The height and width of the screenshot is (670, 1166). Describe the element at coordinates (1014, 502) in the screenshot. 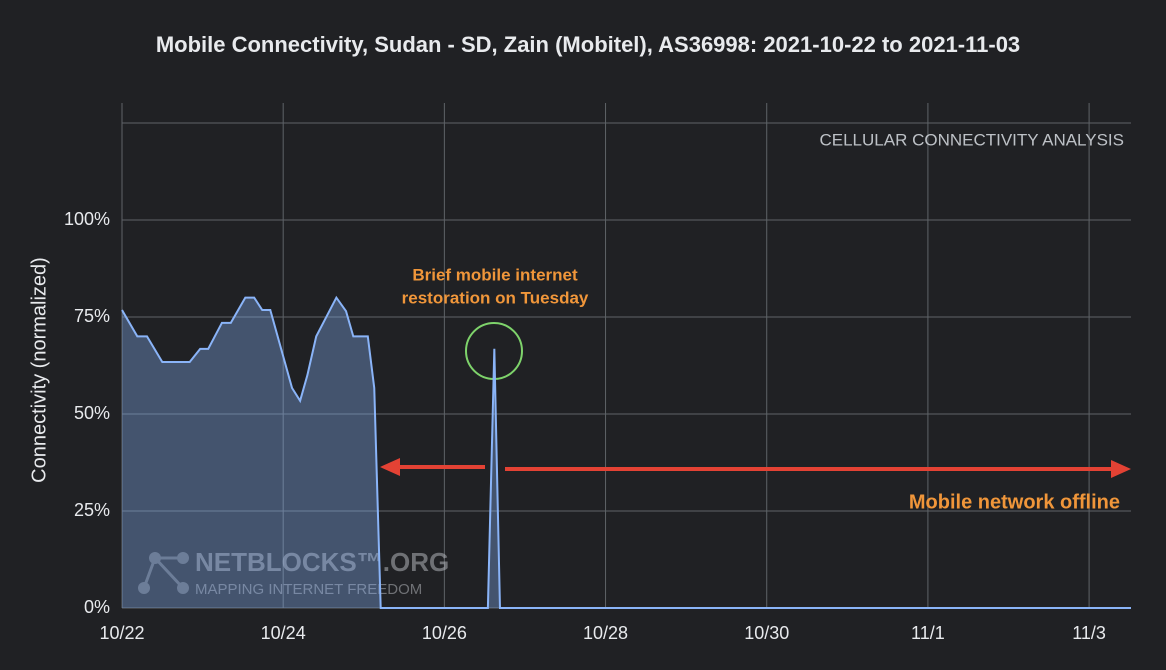

I see `annotation: Mobile network offline` at that location.